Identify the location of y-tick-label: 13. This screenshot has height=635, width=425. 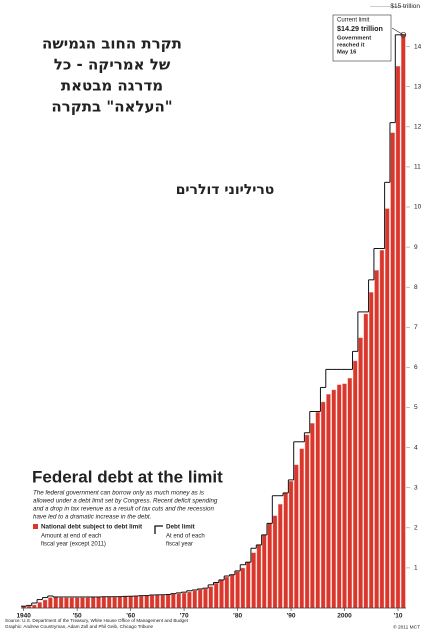
(418, 86).